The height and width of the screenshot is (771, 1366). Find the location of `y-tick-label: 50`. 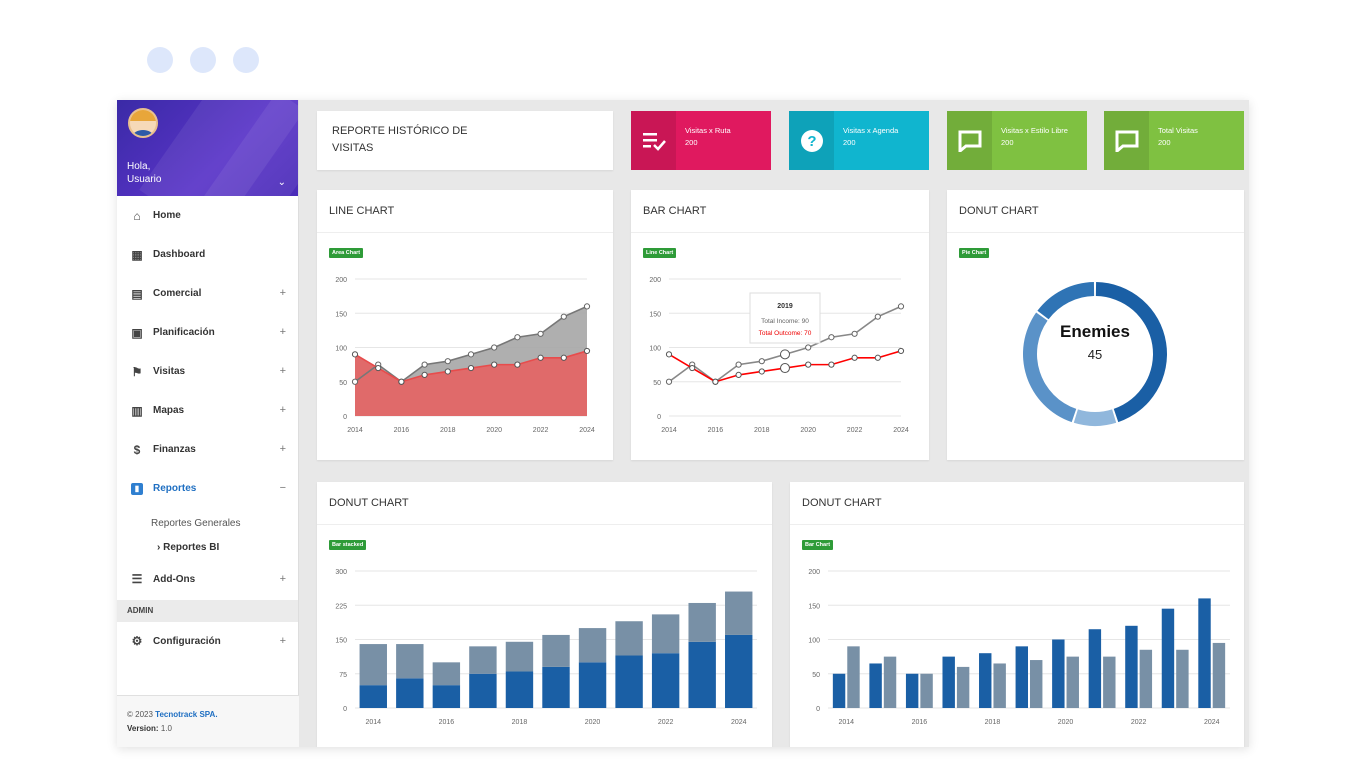

y-tick-label: 50 is located at coordinates (657, 383).